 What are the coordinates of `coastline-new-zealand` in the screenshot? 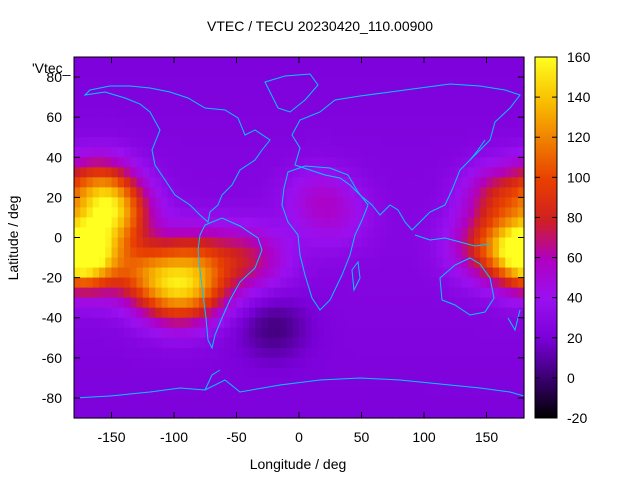 It's located at (514, 320).